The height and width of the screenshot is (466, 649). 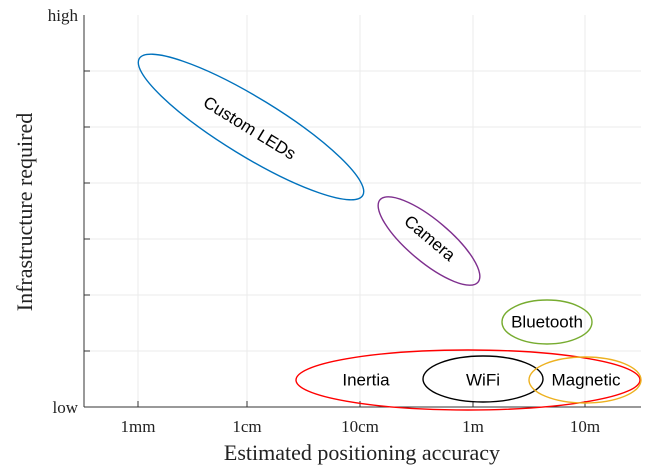 I want to click on y-axis-label: Infrastructure required, so click(x=24, y=212).